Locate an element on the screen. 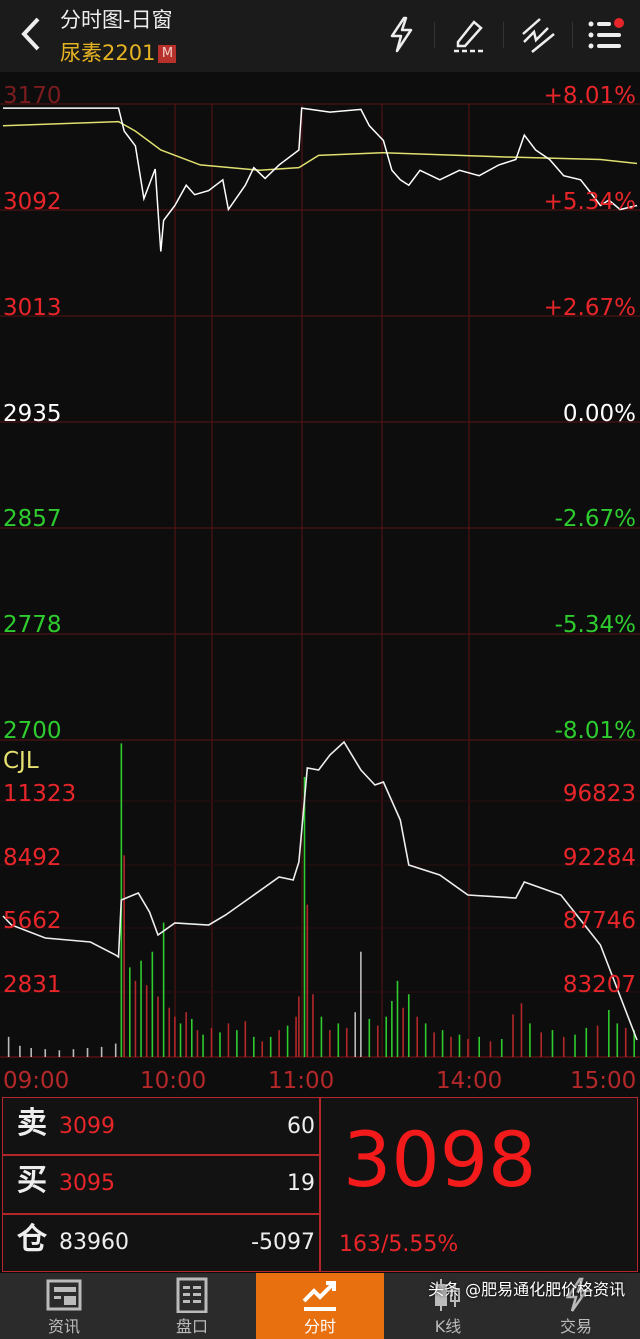 The height and width of the screenshot is (1339, 640). draw-line-icon is located at coordinates (538, 34).